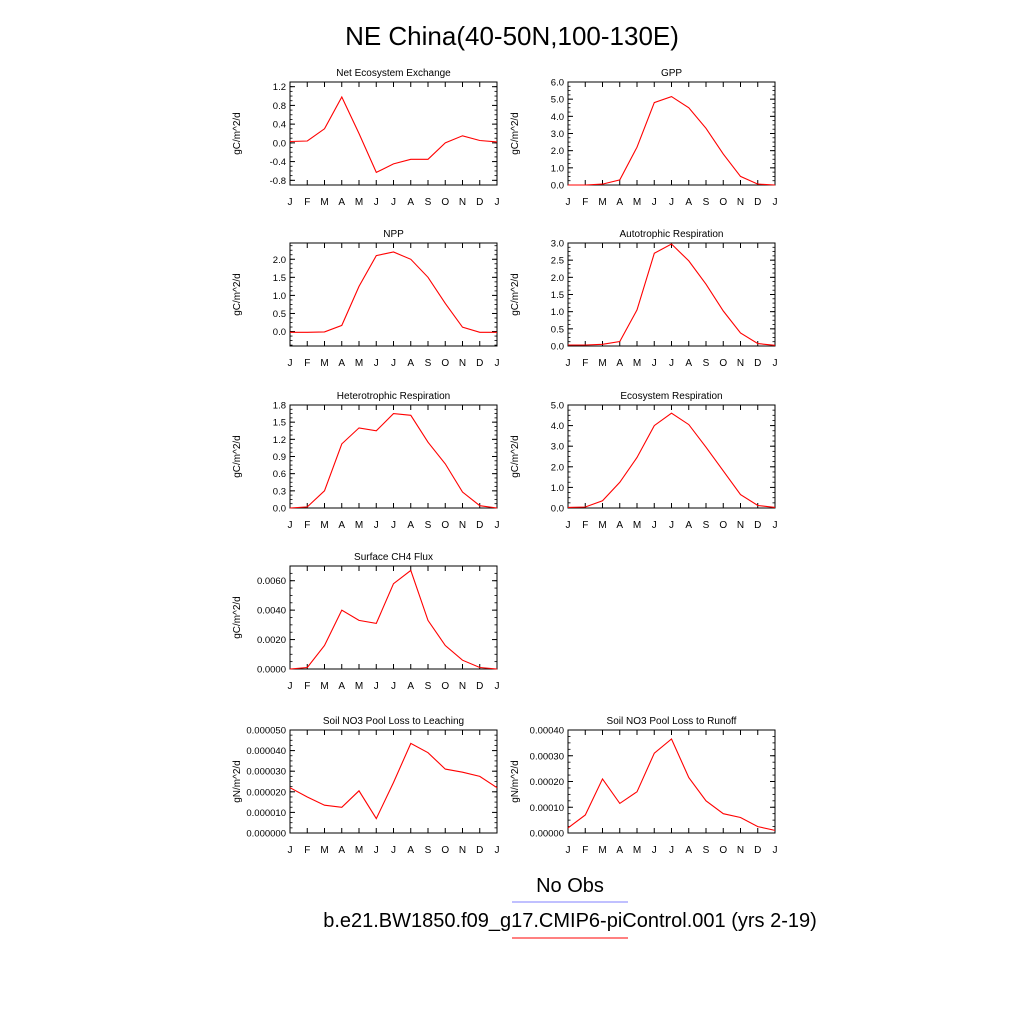 The image size is (1024, 1024). I want to click on y-tick-label: 0.000020, so click(266, 792).